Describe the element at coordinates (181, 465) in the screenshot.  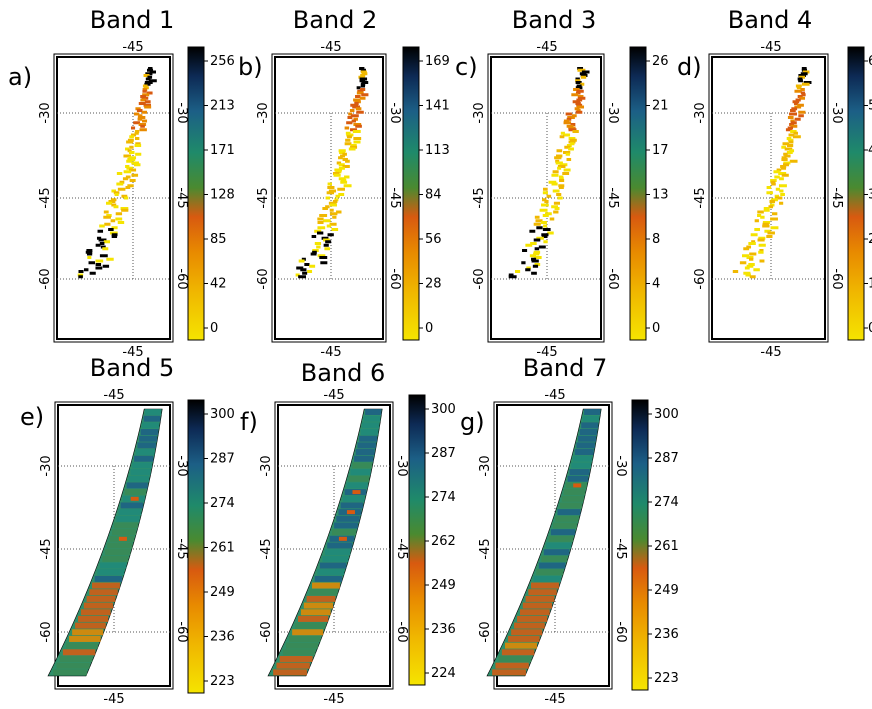
I see `lat-tick-right: -30` at that location.